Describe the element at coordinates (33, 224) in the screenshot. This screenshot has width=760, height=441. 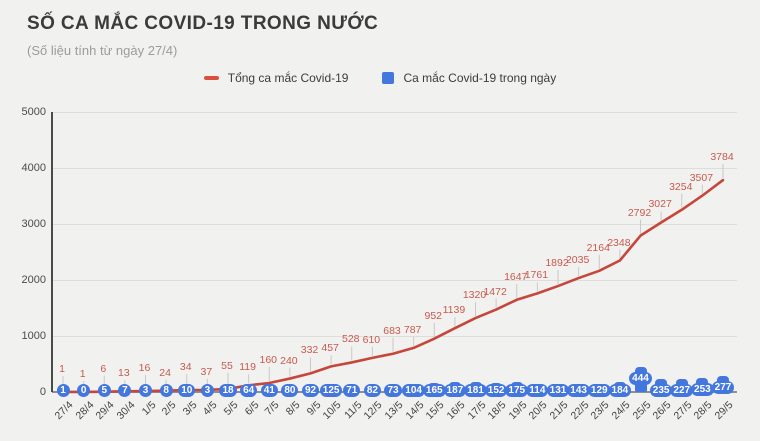
I see `y-axis-tick-label: 3000` at that location.